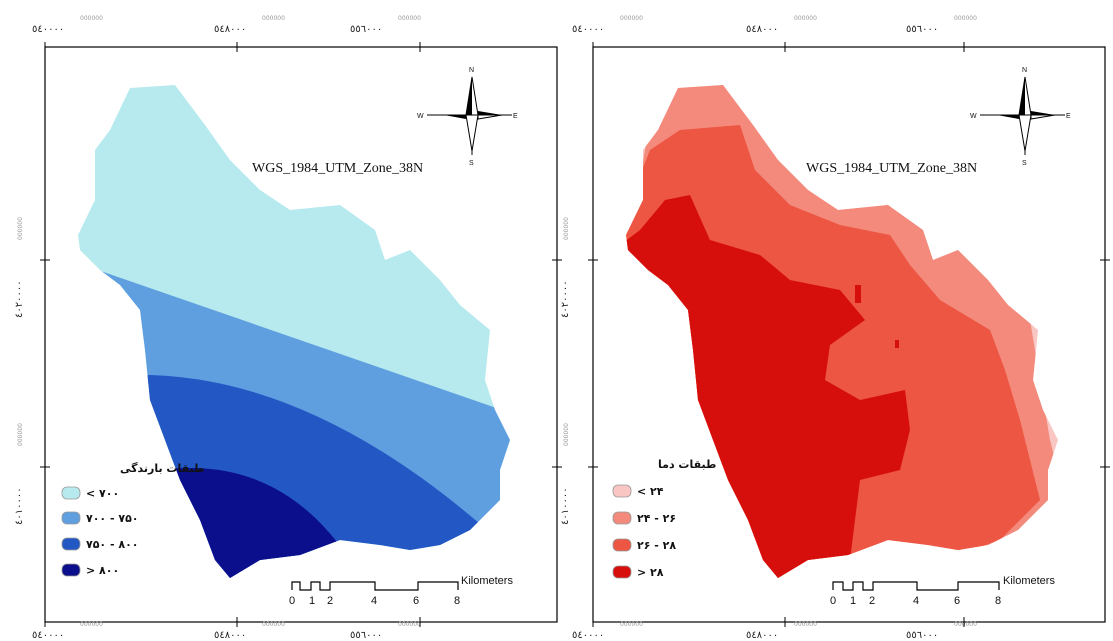 This screenshot has height=641, width=1113. I want to click on legend-title: طبقات دما, so click(687, 464).